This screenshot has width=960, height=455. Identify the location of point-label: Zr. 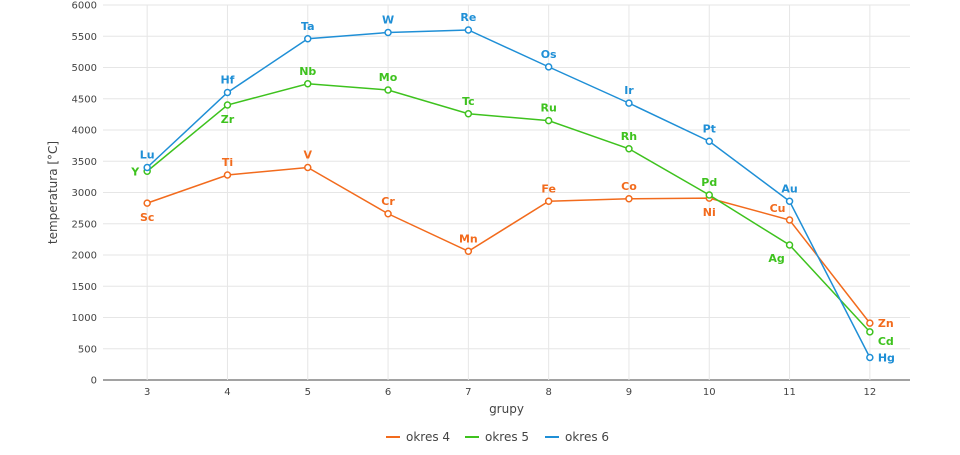
(228, 119).